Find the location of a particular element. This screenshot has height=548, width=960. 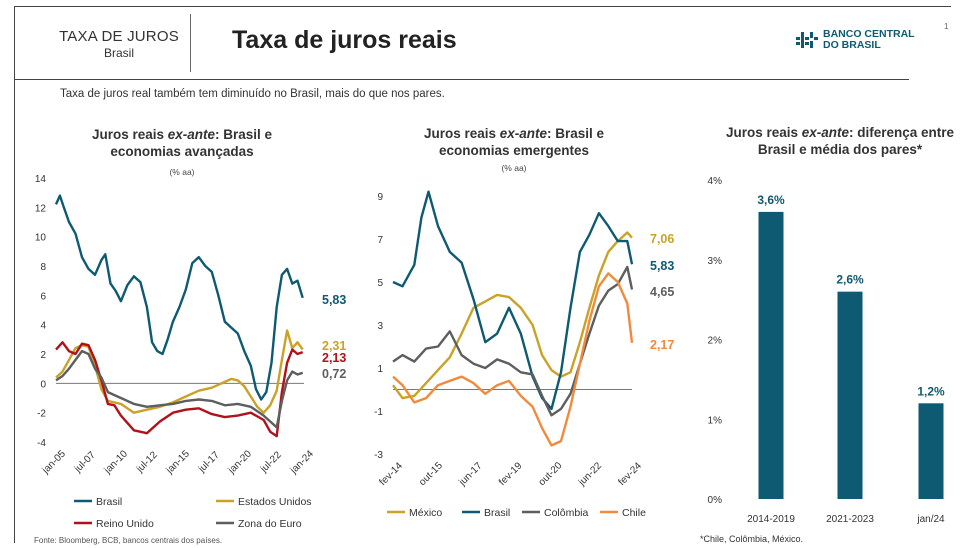

emerging-chart-end-label-brasil: 5,83 is located at coordinates (662, 266).